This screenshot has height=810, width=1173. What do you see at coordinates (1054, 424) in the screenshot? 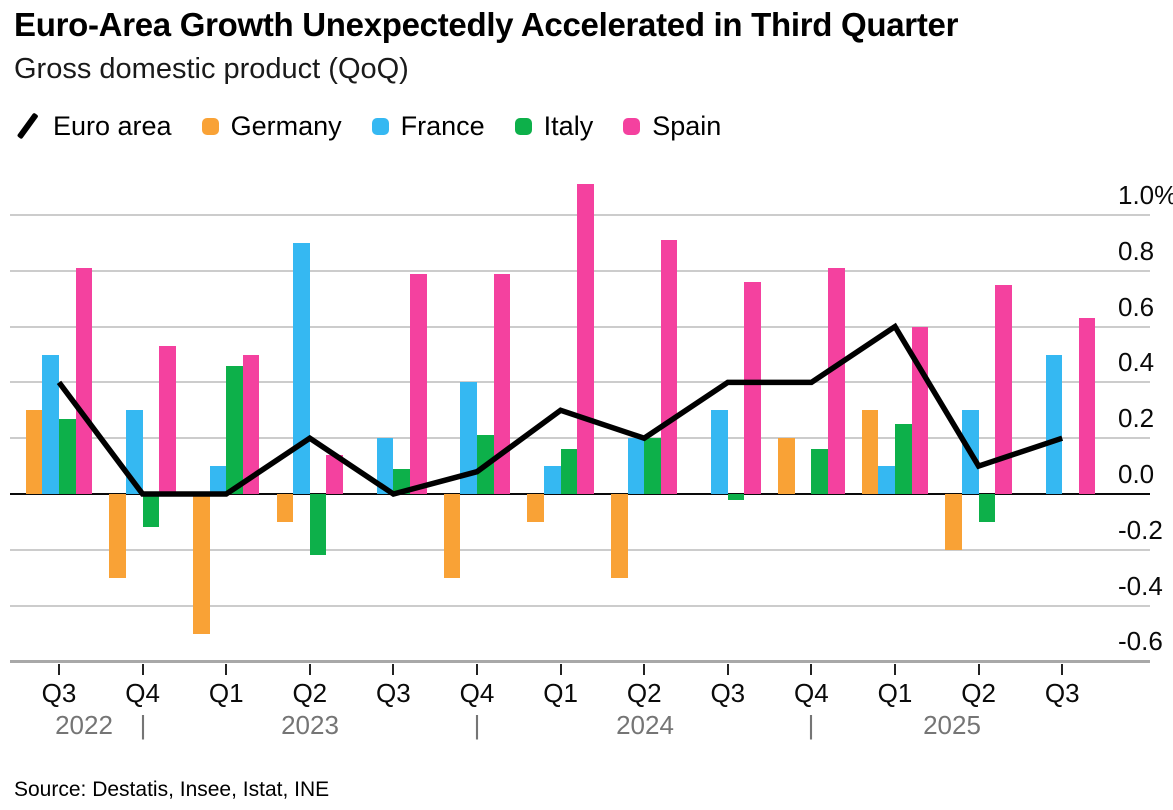
I see `bar-france-q3-2025` at bounding box center [1054, 424].